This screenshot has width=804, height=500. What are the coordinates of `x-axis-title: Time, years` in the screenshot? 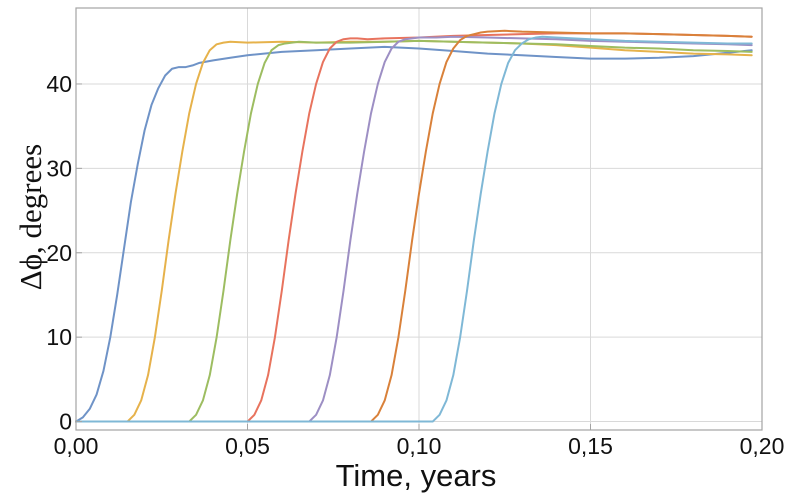 It's located at (416, 475).